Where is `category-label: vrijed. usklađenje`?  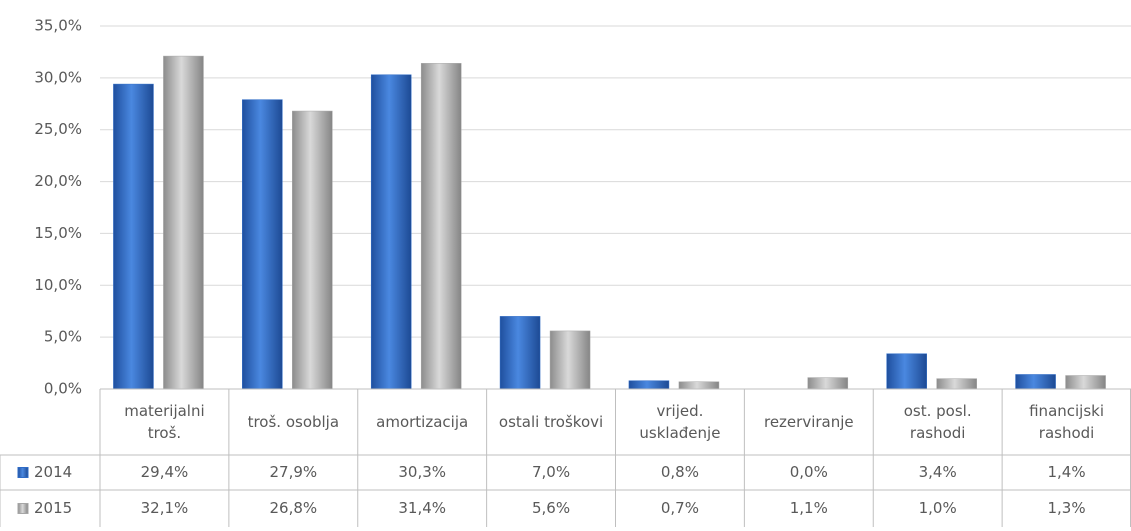
category-label: vrijed. usklađenje is located at coordinates (680, 422).